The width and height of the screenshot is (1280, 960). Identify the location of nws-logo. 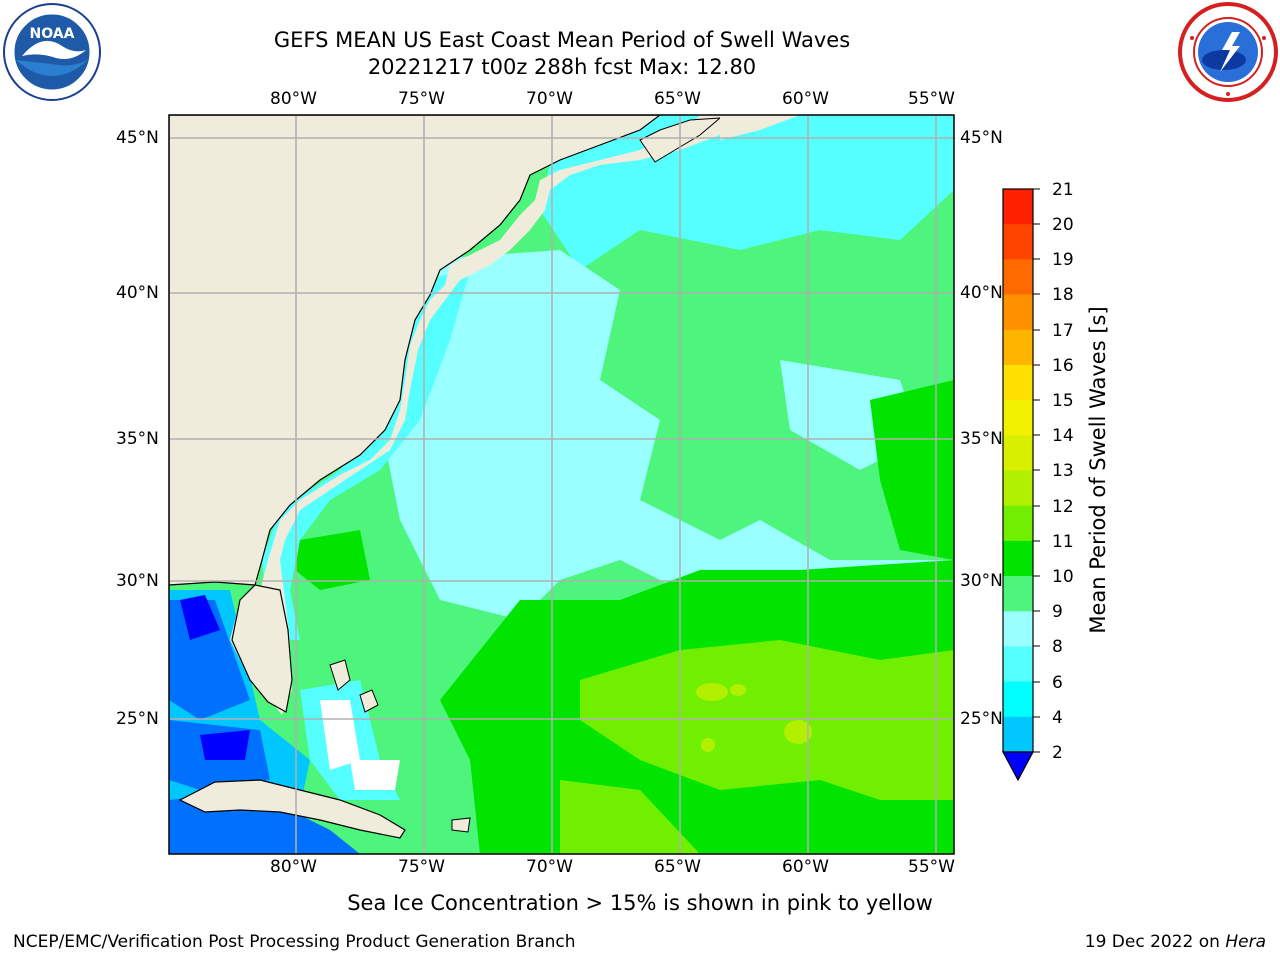
(1228, 52).